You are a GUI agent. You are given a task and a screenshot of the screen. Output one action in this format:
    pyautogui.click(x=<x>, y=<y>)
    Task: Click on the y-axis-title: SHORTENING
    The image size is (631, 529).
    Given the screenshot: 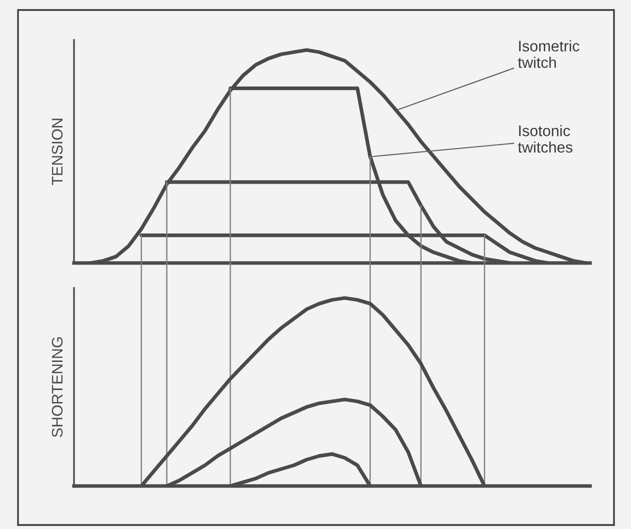 What is the action you would take?
    pyautogui.click(x=57, y=387)
    